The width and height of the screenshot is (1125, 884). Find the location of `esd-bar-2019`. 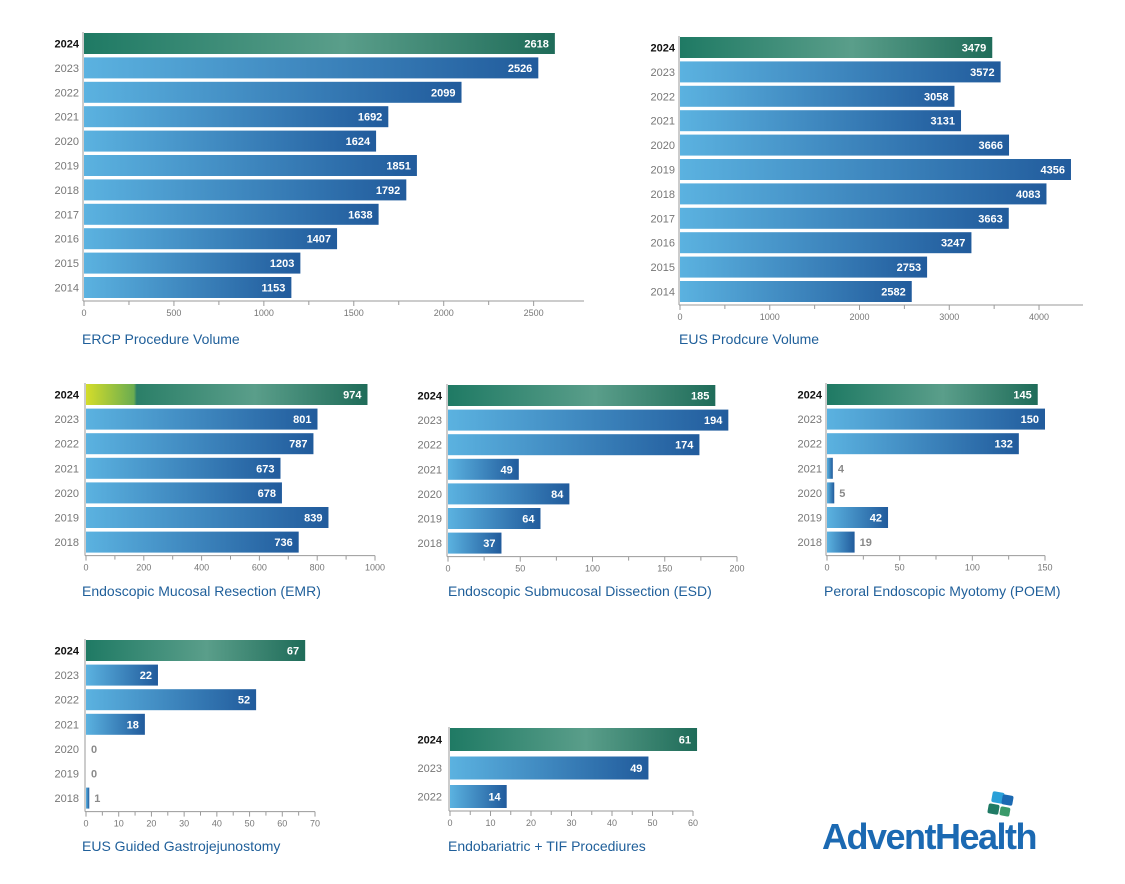

esd-bar-2019 is located at coordinates (494, 518).